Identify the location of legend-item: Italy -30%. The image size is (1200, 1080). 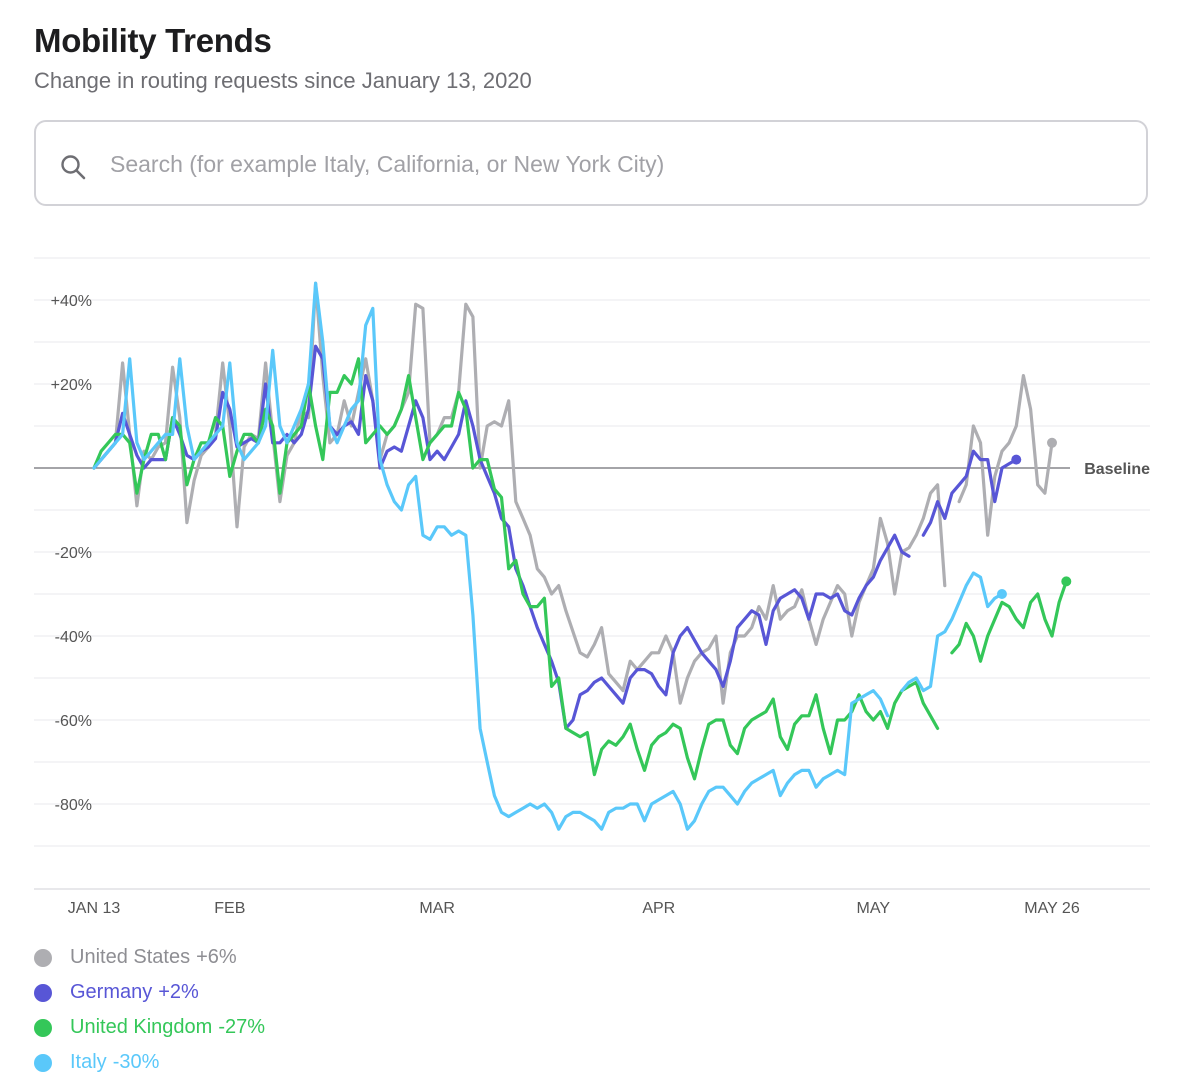
(149, 1062).